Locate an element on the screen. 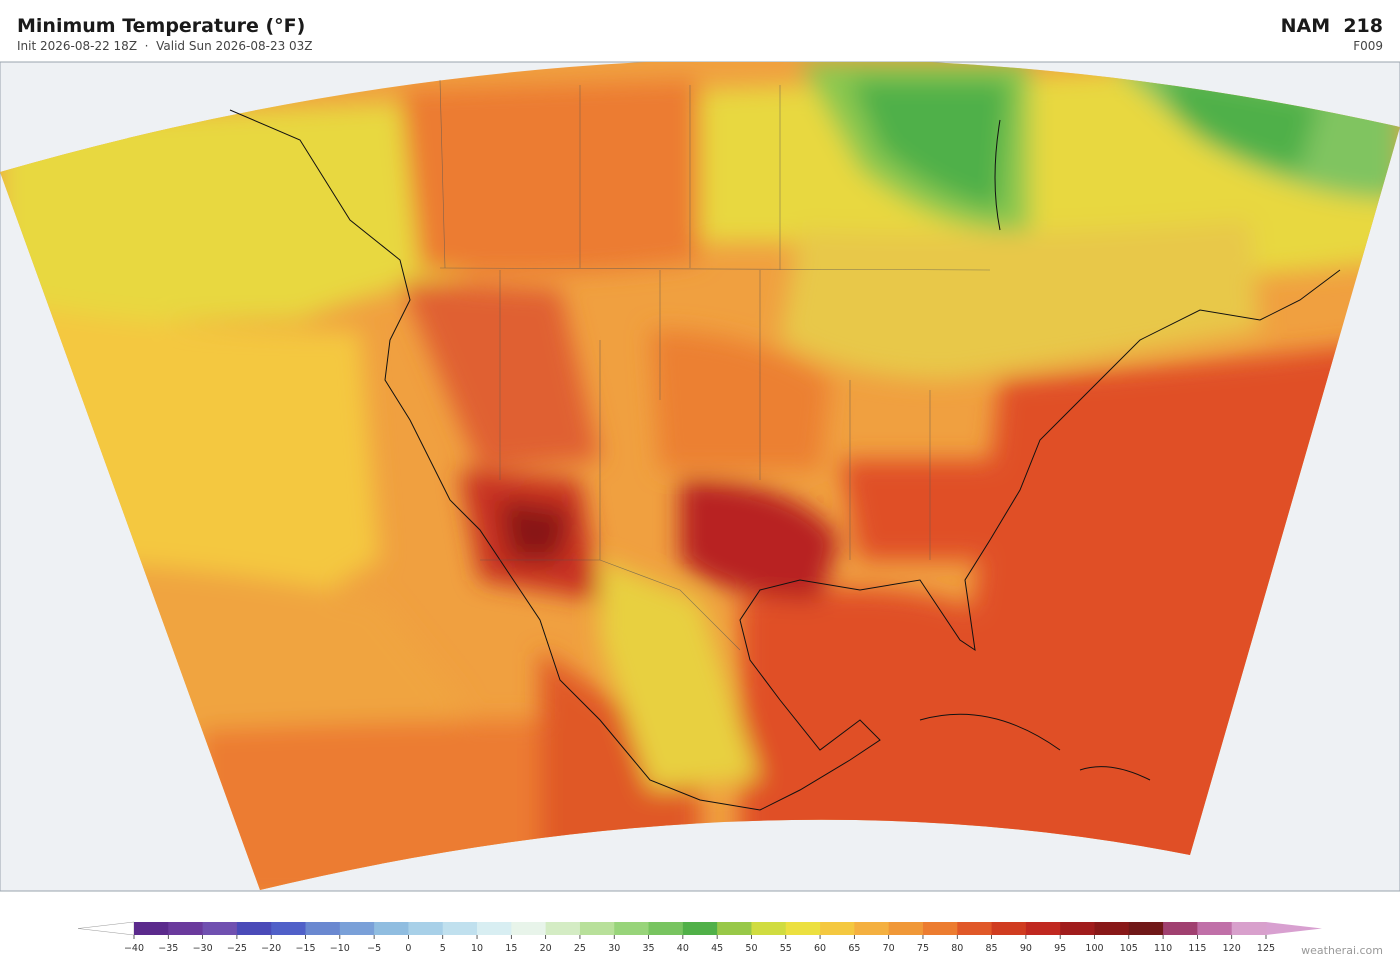 The height and width of the screenshot is (965, 1400). colorbar-tick-label: −25 is located at coordinates (237, 948).